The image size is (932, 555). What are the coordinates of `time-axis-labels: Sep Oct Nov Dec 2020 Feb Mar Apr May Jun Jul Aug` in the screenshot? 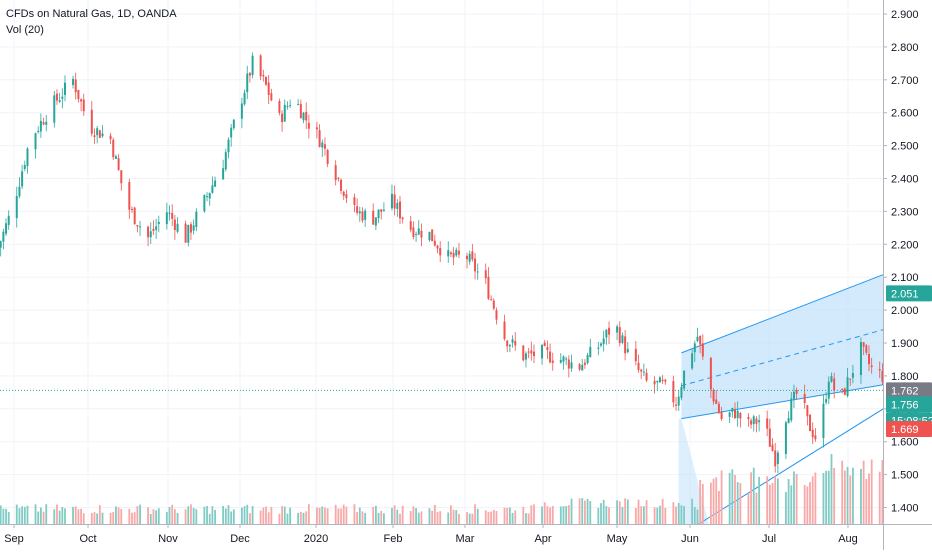 It's located at (431, 534).